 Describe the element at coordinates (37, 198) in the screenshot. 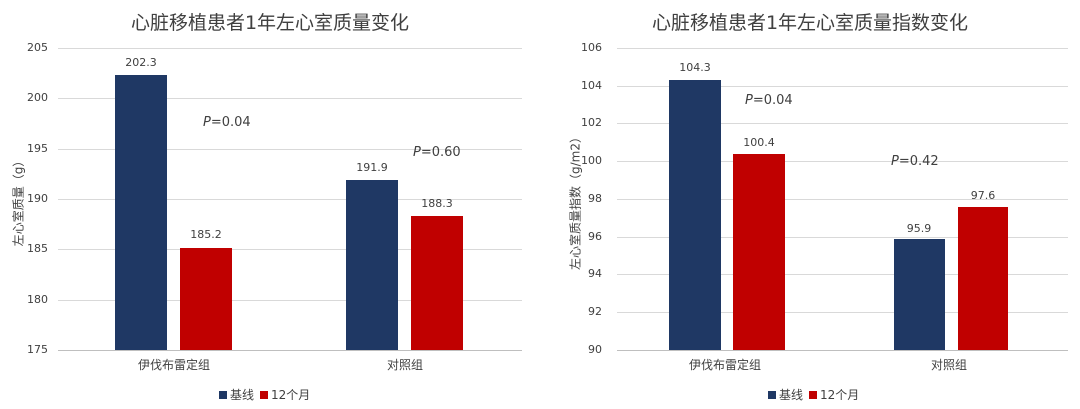

I see `y-tick: 190` at that location.